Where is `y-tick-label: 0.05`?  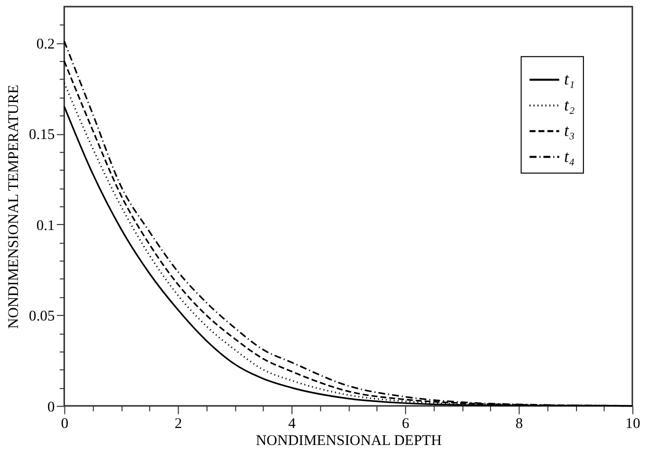 y-tick-label: 0.05 is located at coordinates (41, 316).